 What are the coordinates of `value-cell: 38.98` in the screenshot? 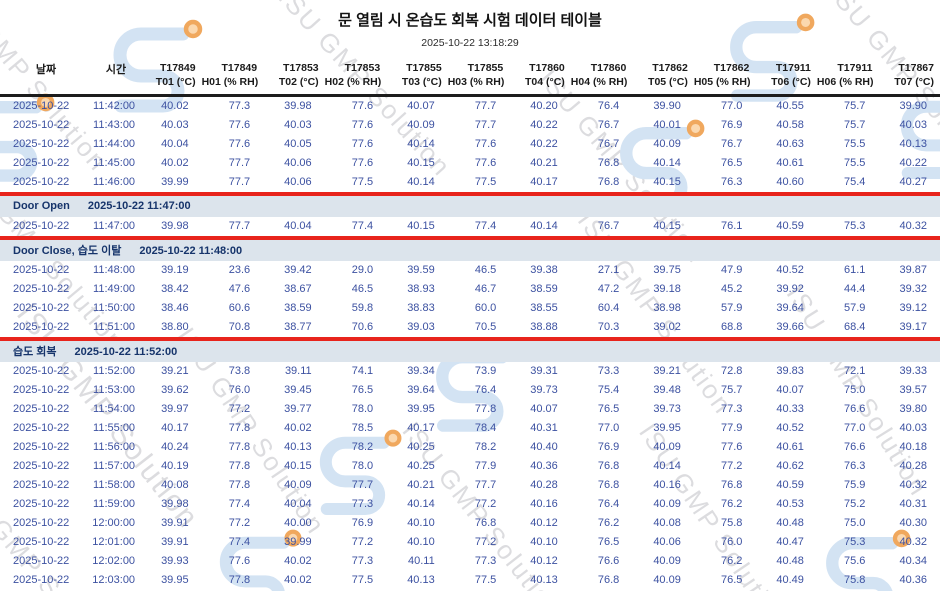 It's located at (667, 308).